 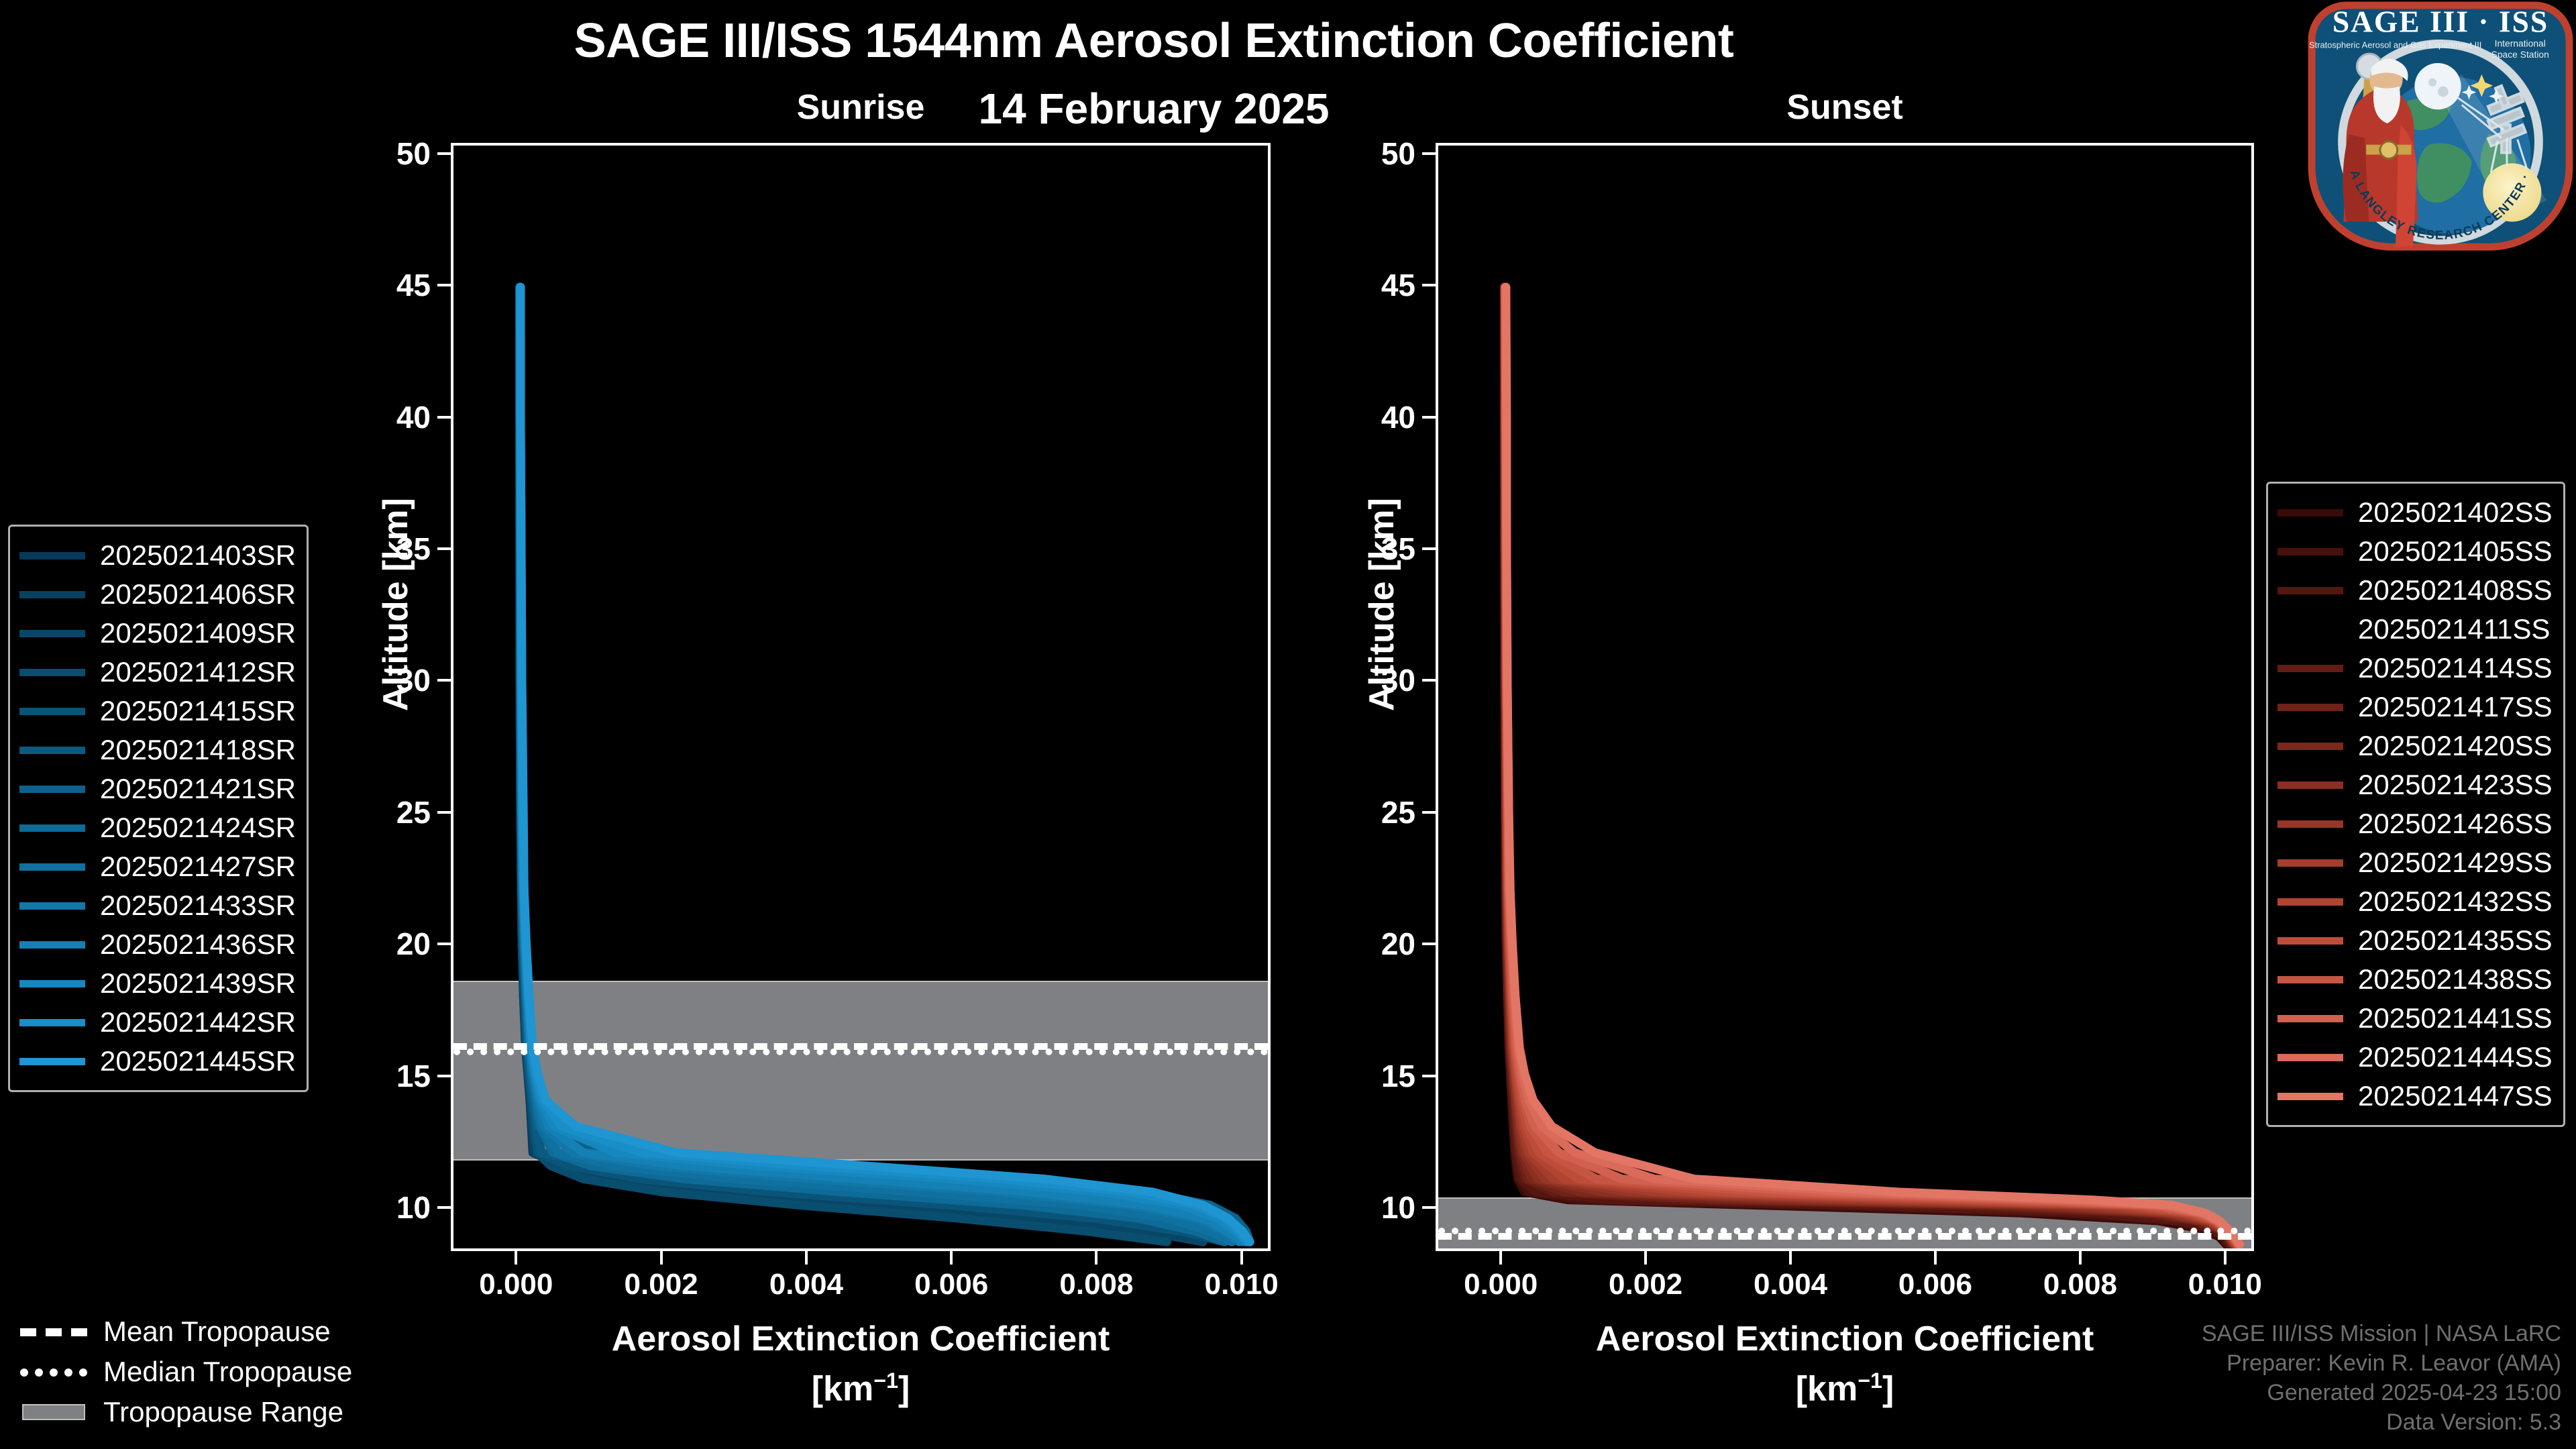 I want to click on x-tick-label: 0.002, so click(x=1646, y=1284).